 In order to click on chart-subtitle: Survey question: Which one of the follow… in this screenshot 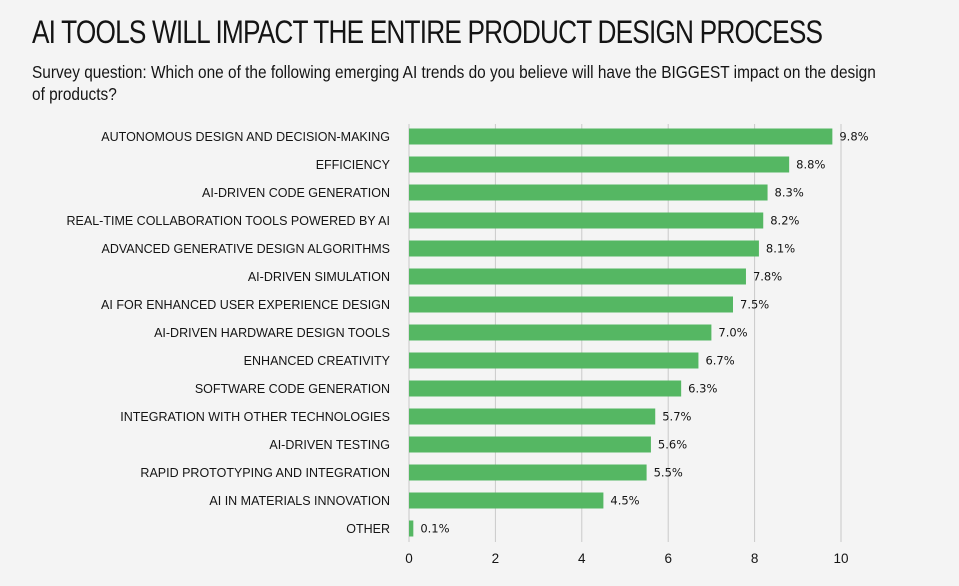, I will do `click(454, 83)`.